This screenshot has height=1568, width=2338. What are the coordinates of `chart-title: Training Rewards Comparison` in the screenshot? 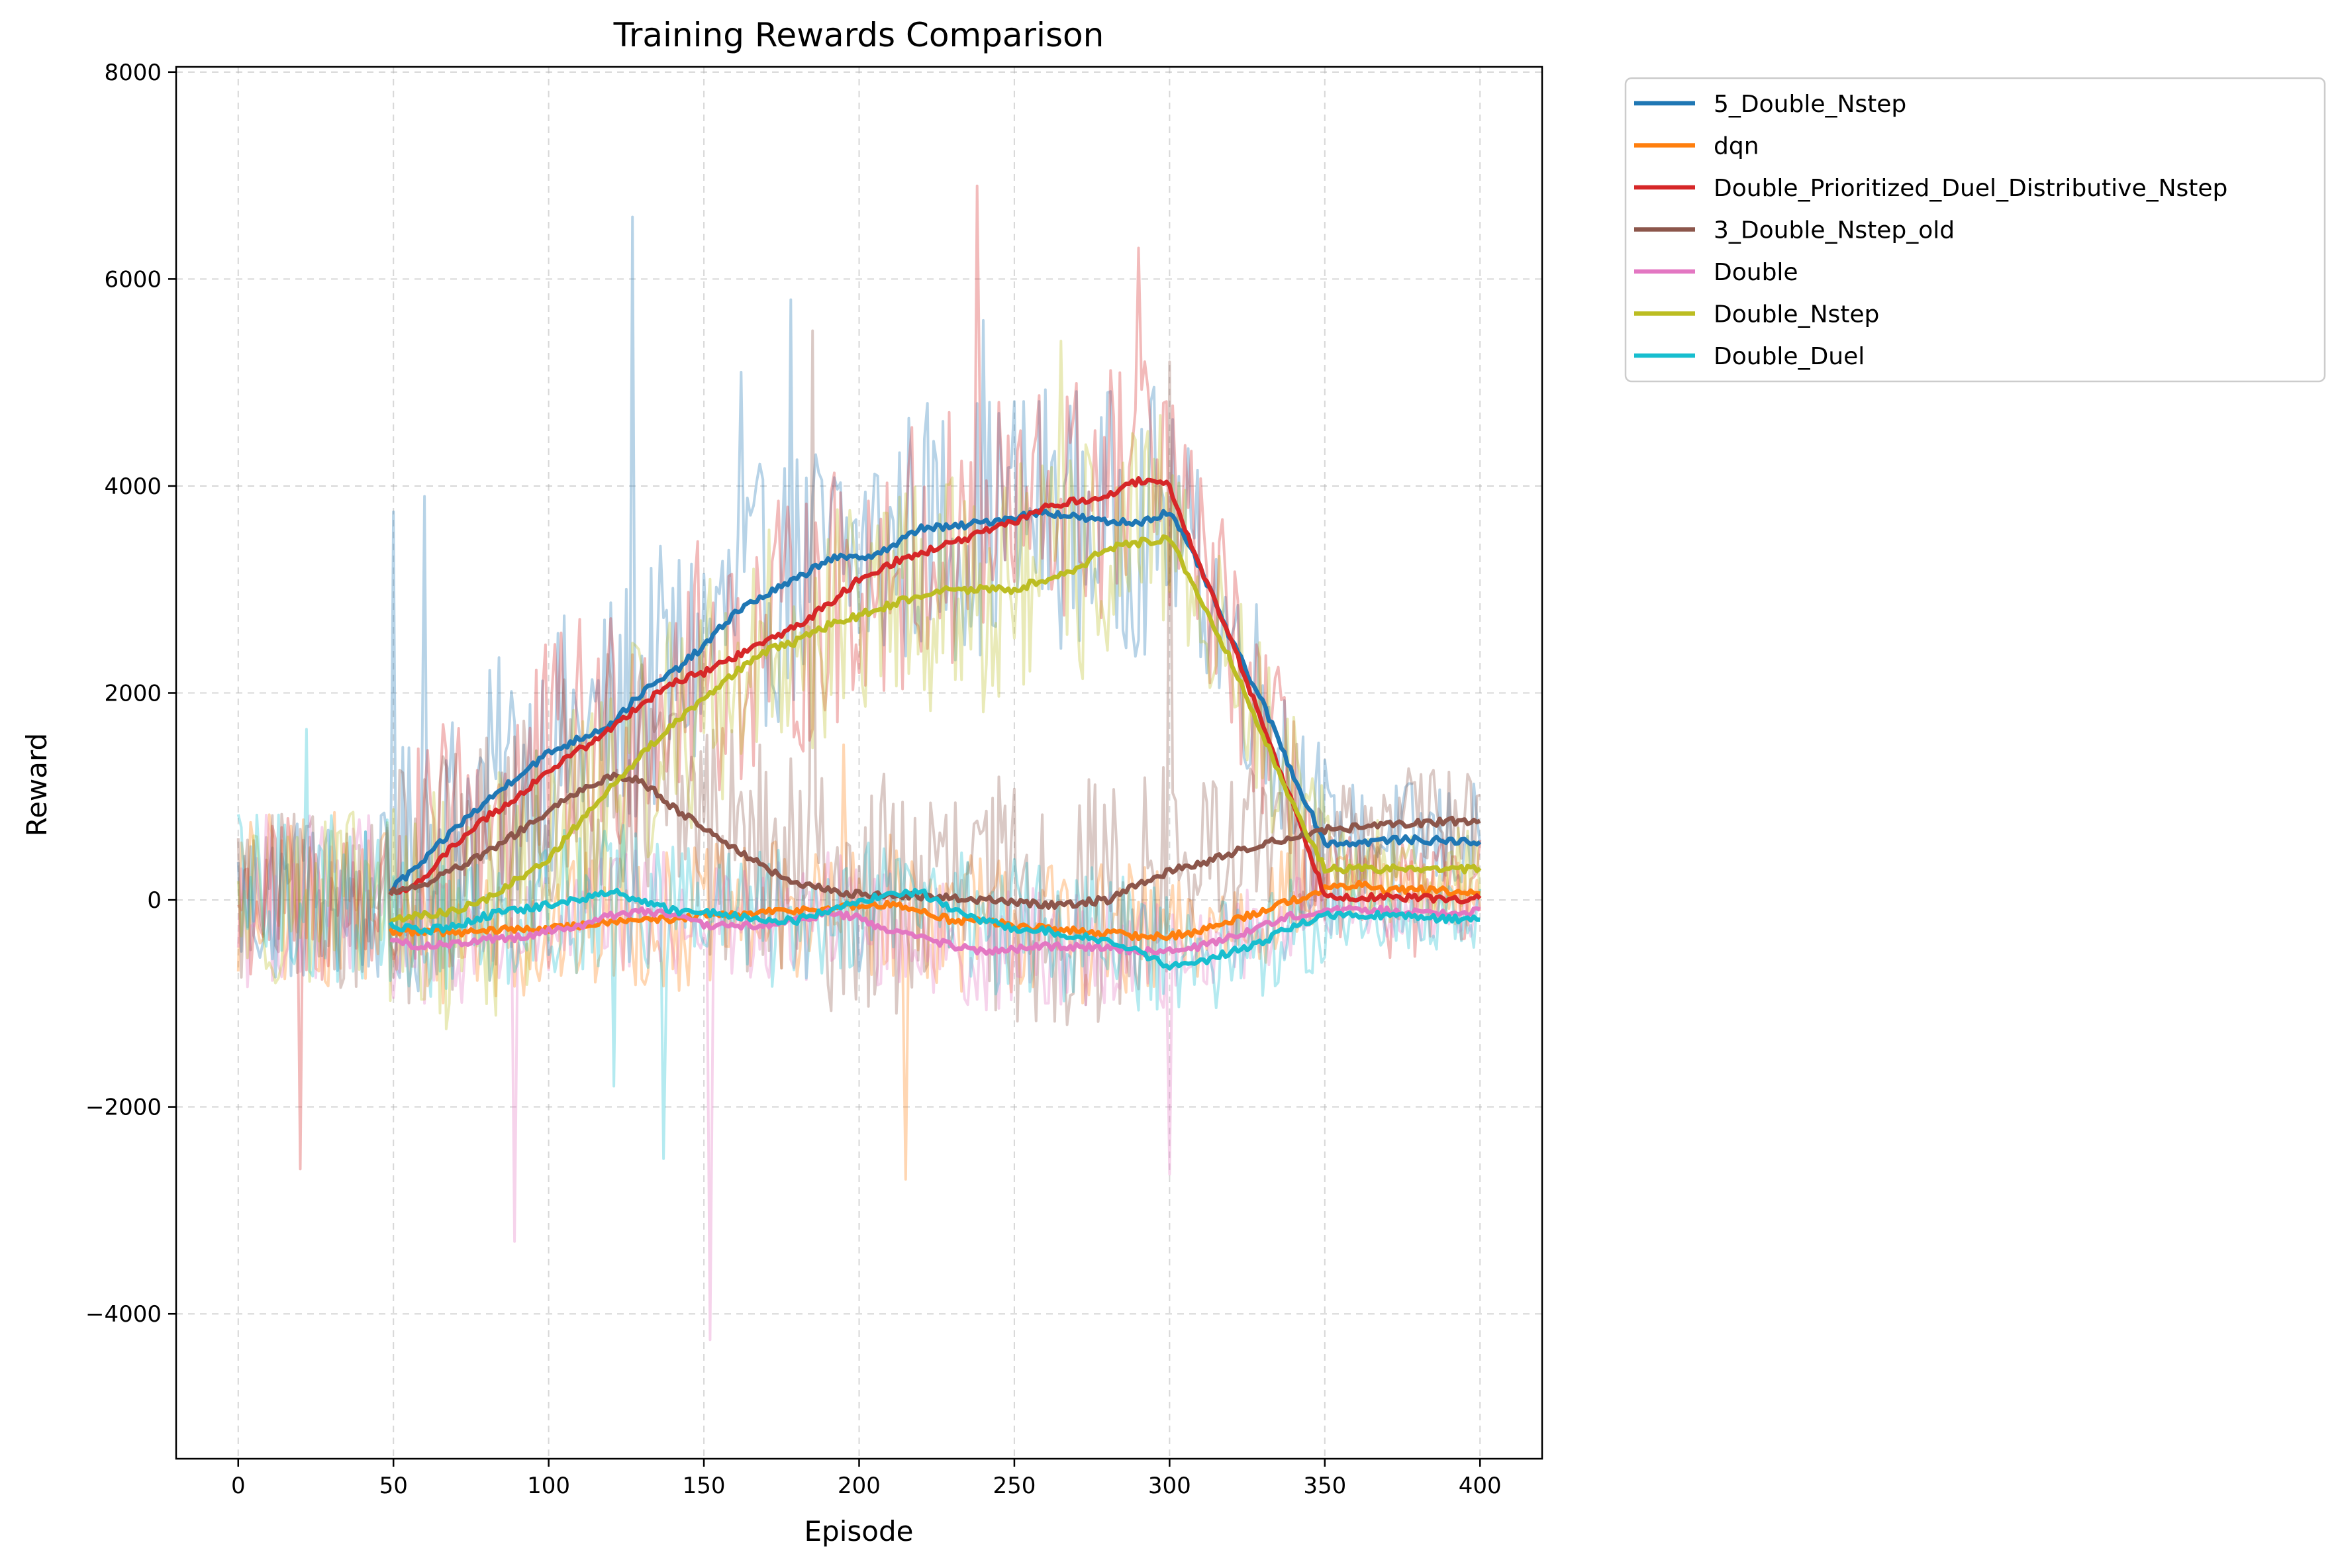 It's located at (858, 35).